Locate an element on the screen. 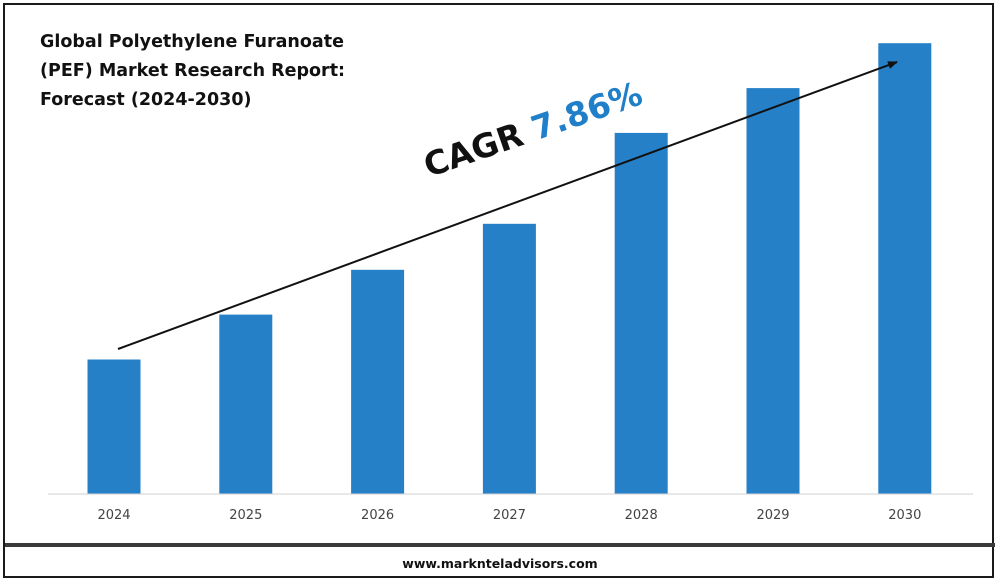 This screenshot has height=584, width=1000. bar-2025 is located at coordinates (246, 404).